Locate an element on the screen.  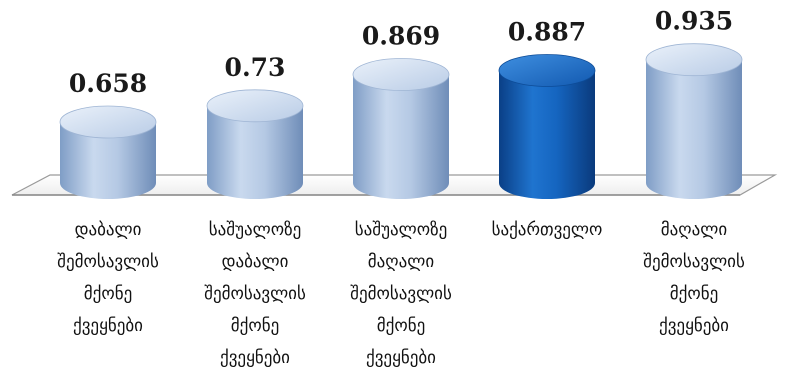
data-label-0: 0.658 is located at coordinates (108, 83).